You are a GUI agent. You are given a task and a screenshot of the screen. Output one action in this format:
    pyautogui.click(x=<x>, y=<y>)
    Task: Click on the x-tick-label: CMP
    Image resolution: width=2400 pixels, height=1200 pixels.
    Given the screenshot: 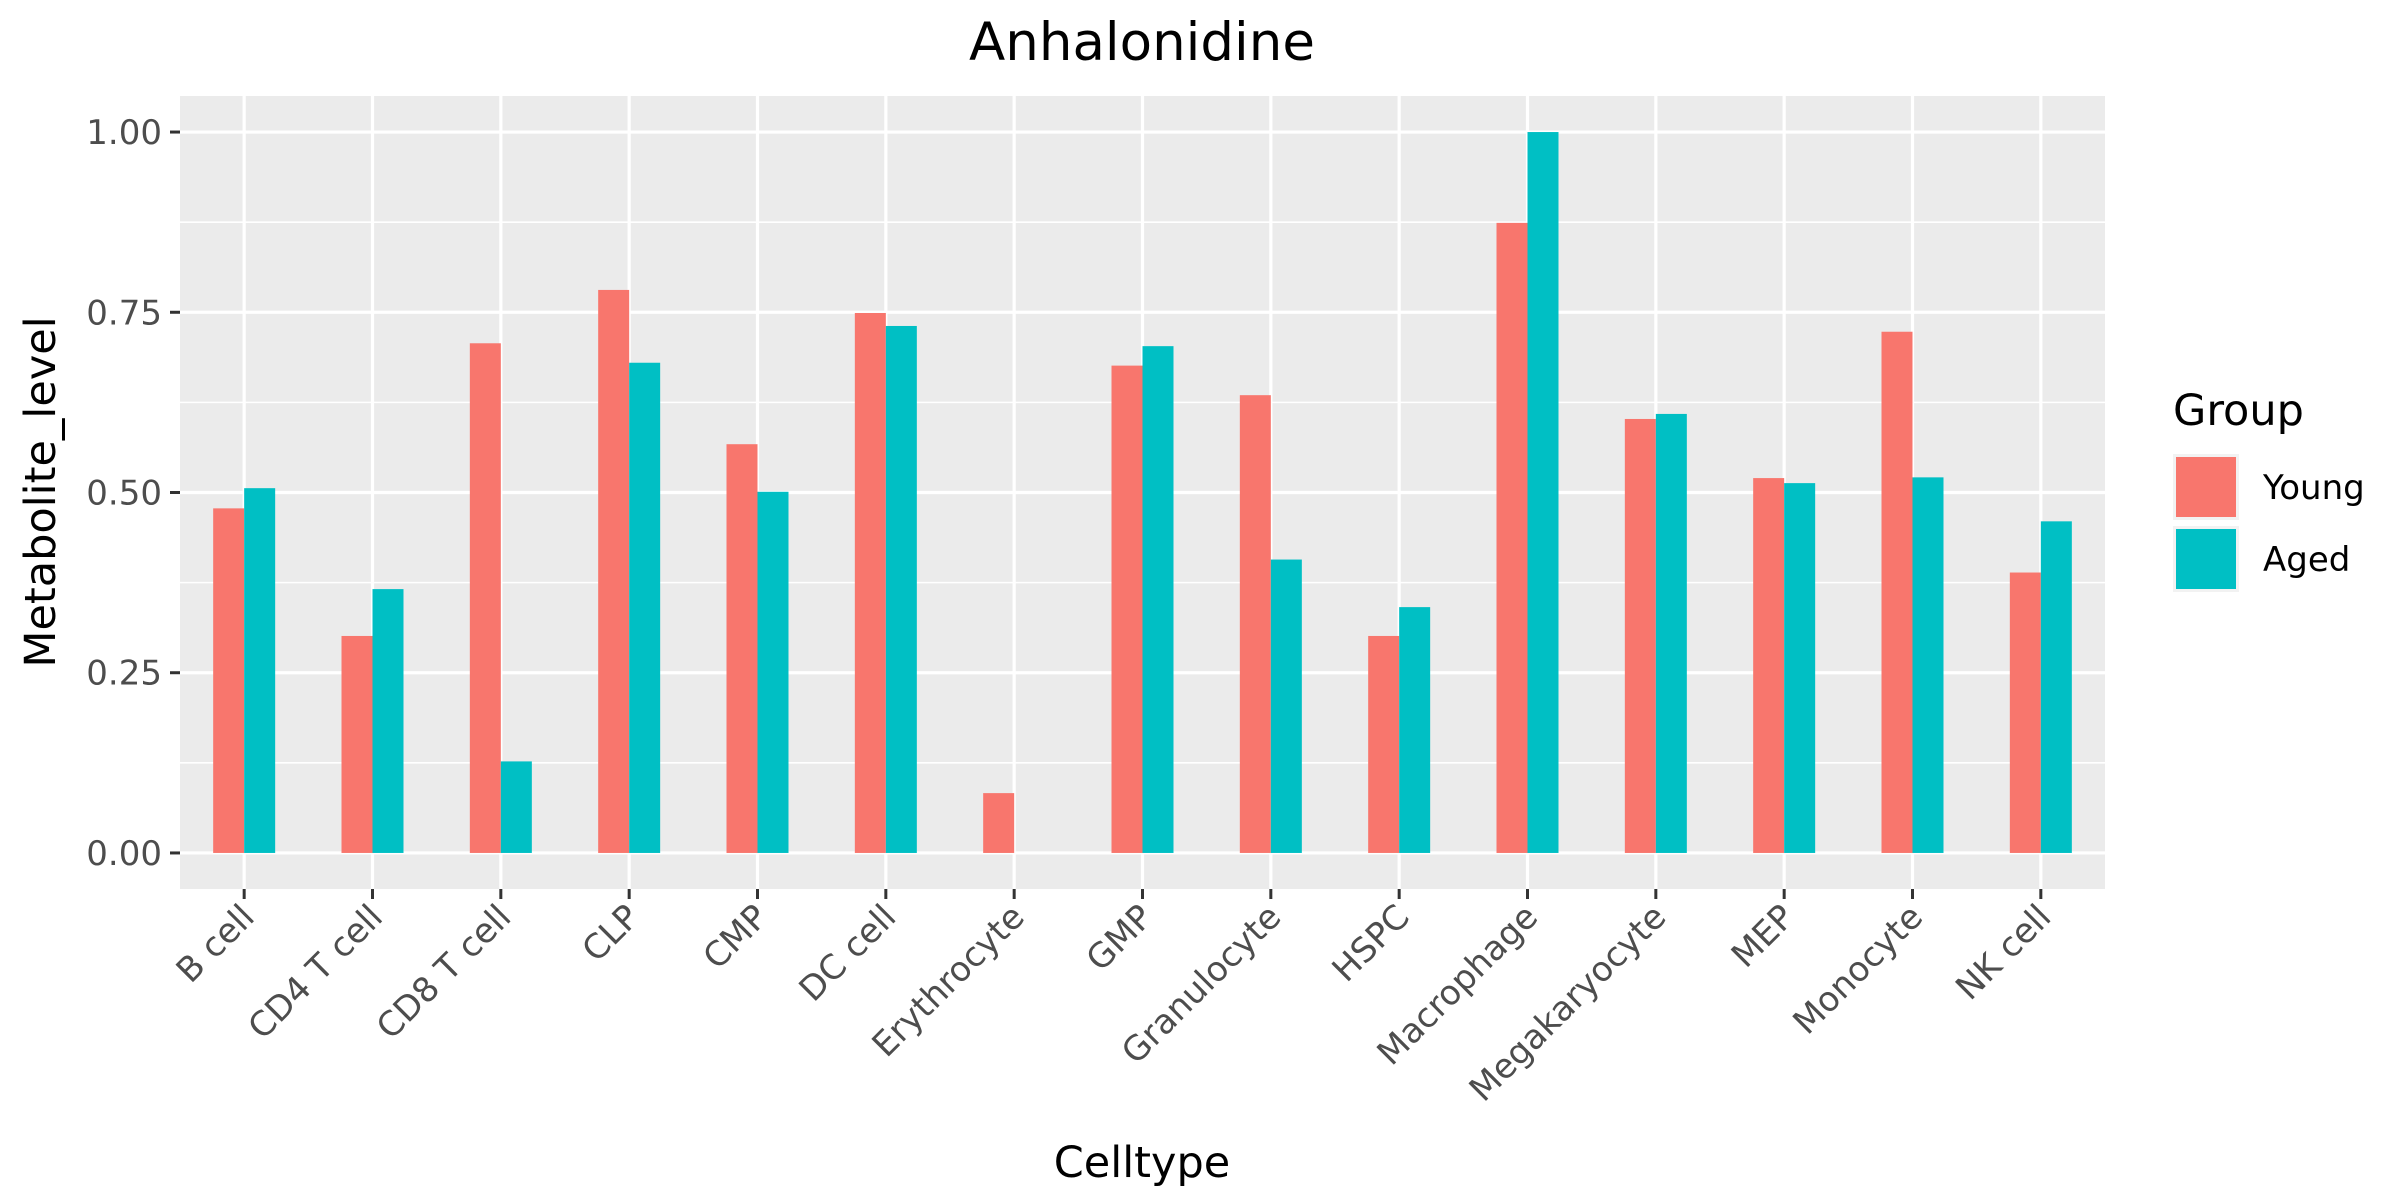 What is the action you would take?
    pyautogui.click(x=736, y=937)
    